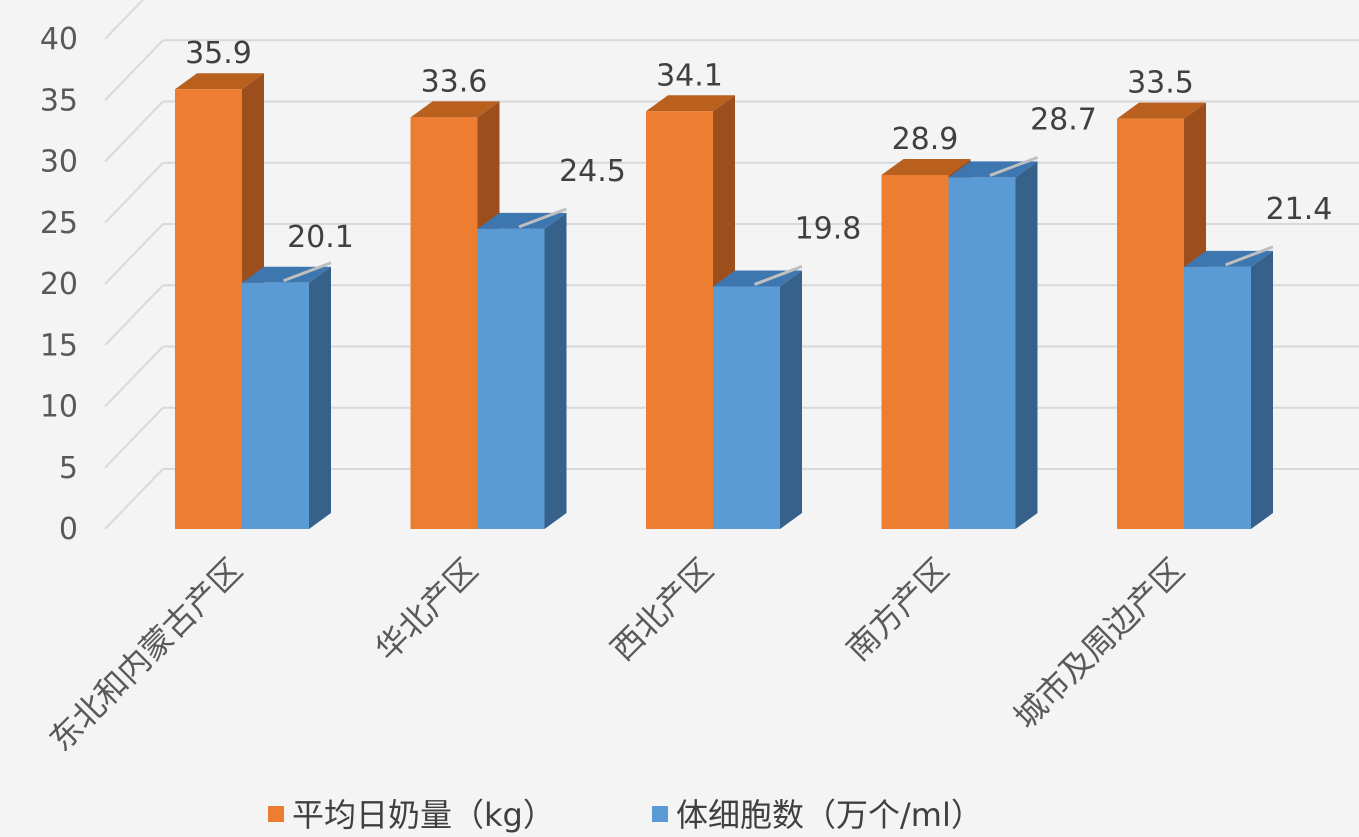 This screenshot has width=1359, height=837. What do you see at coordinates (59, 223) in the screenshot?
I see `y-tick-label: 25` at bounding box center [59, 223].